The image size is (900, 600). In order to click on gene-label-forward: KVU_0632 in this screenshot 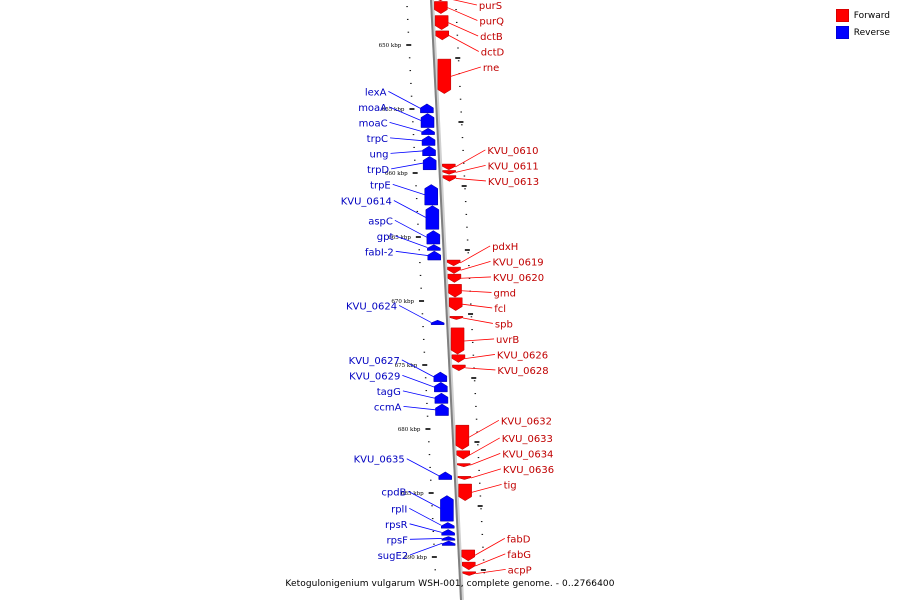, I will do `click(526, 421)`.